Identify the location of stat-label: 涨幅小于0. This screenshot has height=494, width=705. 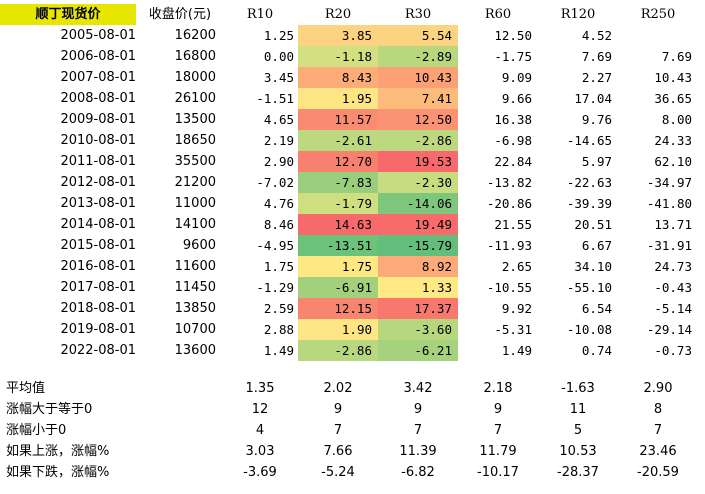
(36, 430).